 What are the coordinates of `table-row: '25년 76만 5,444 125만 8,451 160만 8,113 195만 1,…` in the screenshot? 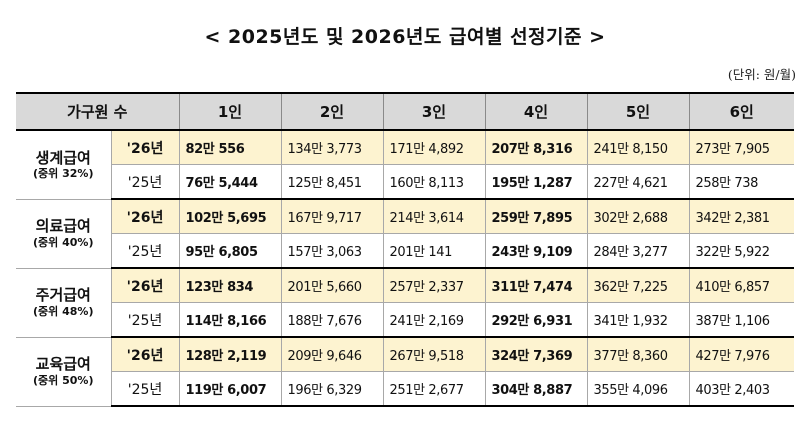 It's located at (405, 182).